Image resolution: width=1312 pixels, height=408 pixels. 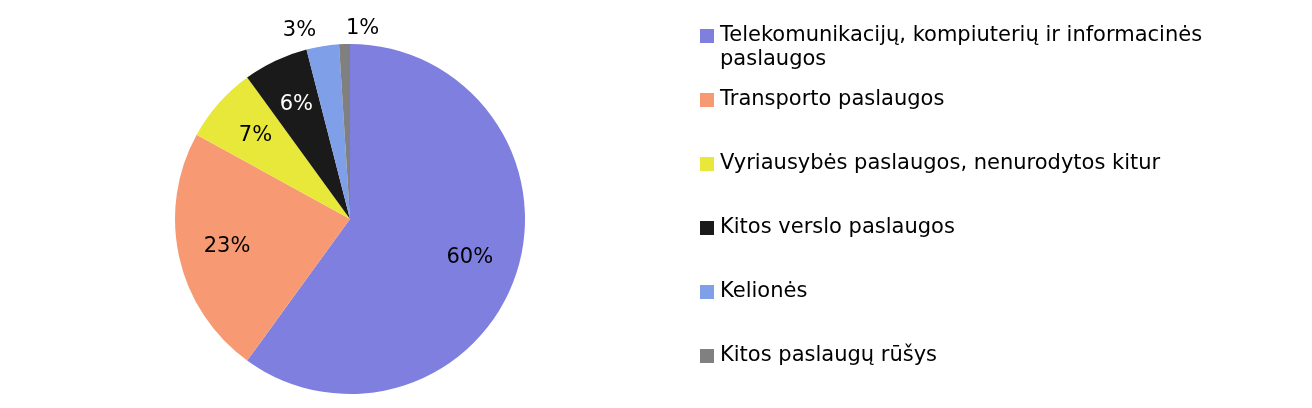 I want to click on legend-label: Telekomunikacijų, kompiuterių ir informacinės paslaugos, so click(x=962, y=46).